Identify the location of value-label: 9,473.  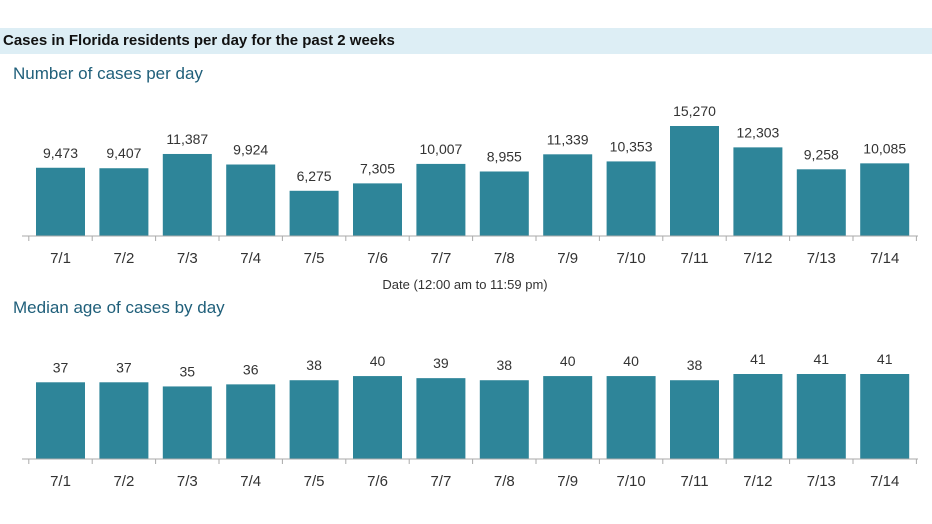
(60, 153).